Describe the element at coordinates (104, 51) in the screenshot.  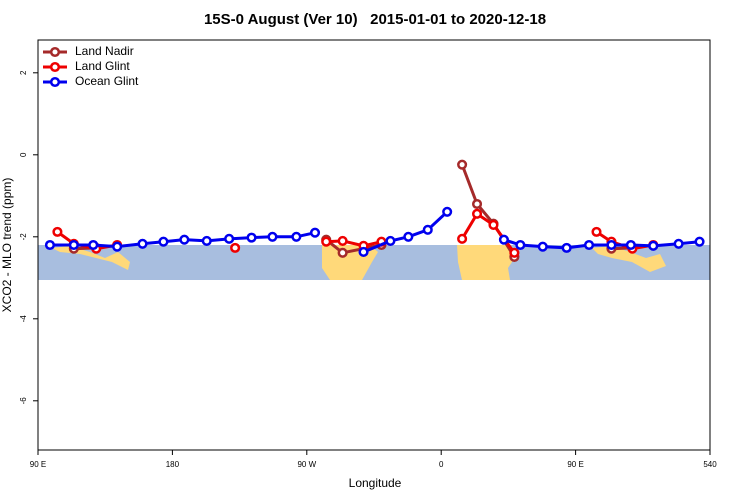
I see `legend-label: Land Nadir` at that location.